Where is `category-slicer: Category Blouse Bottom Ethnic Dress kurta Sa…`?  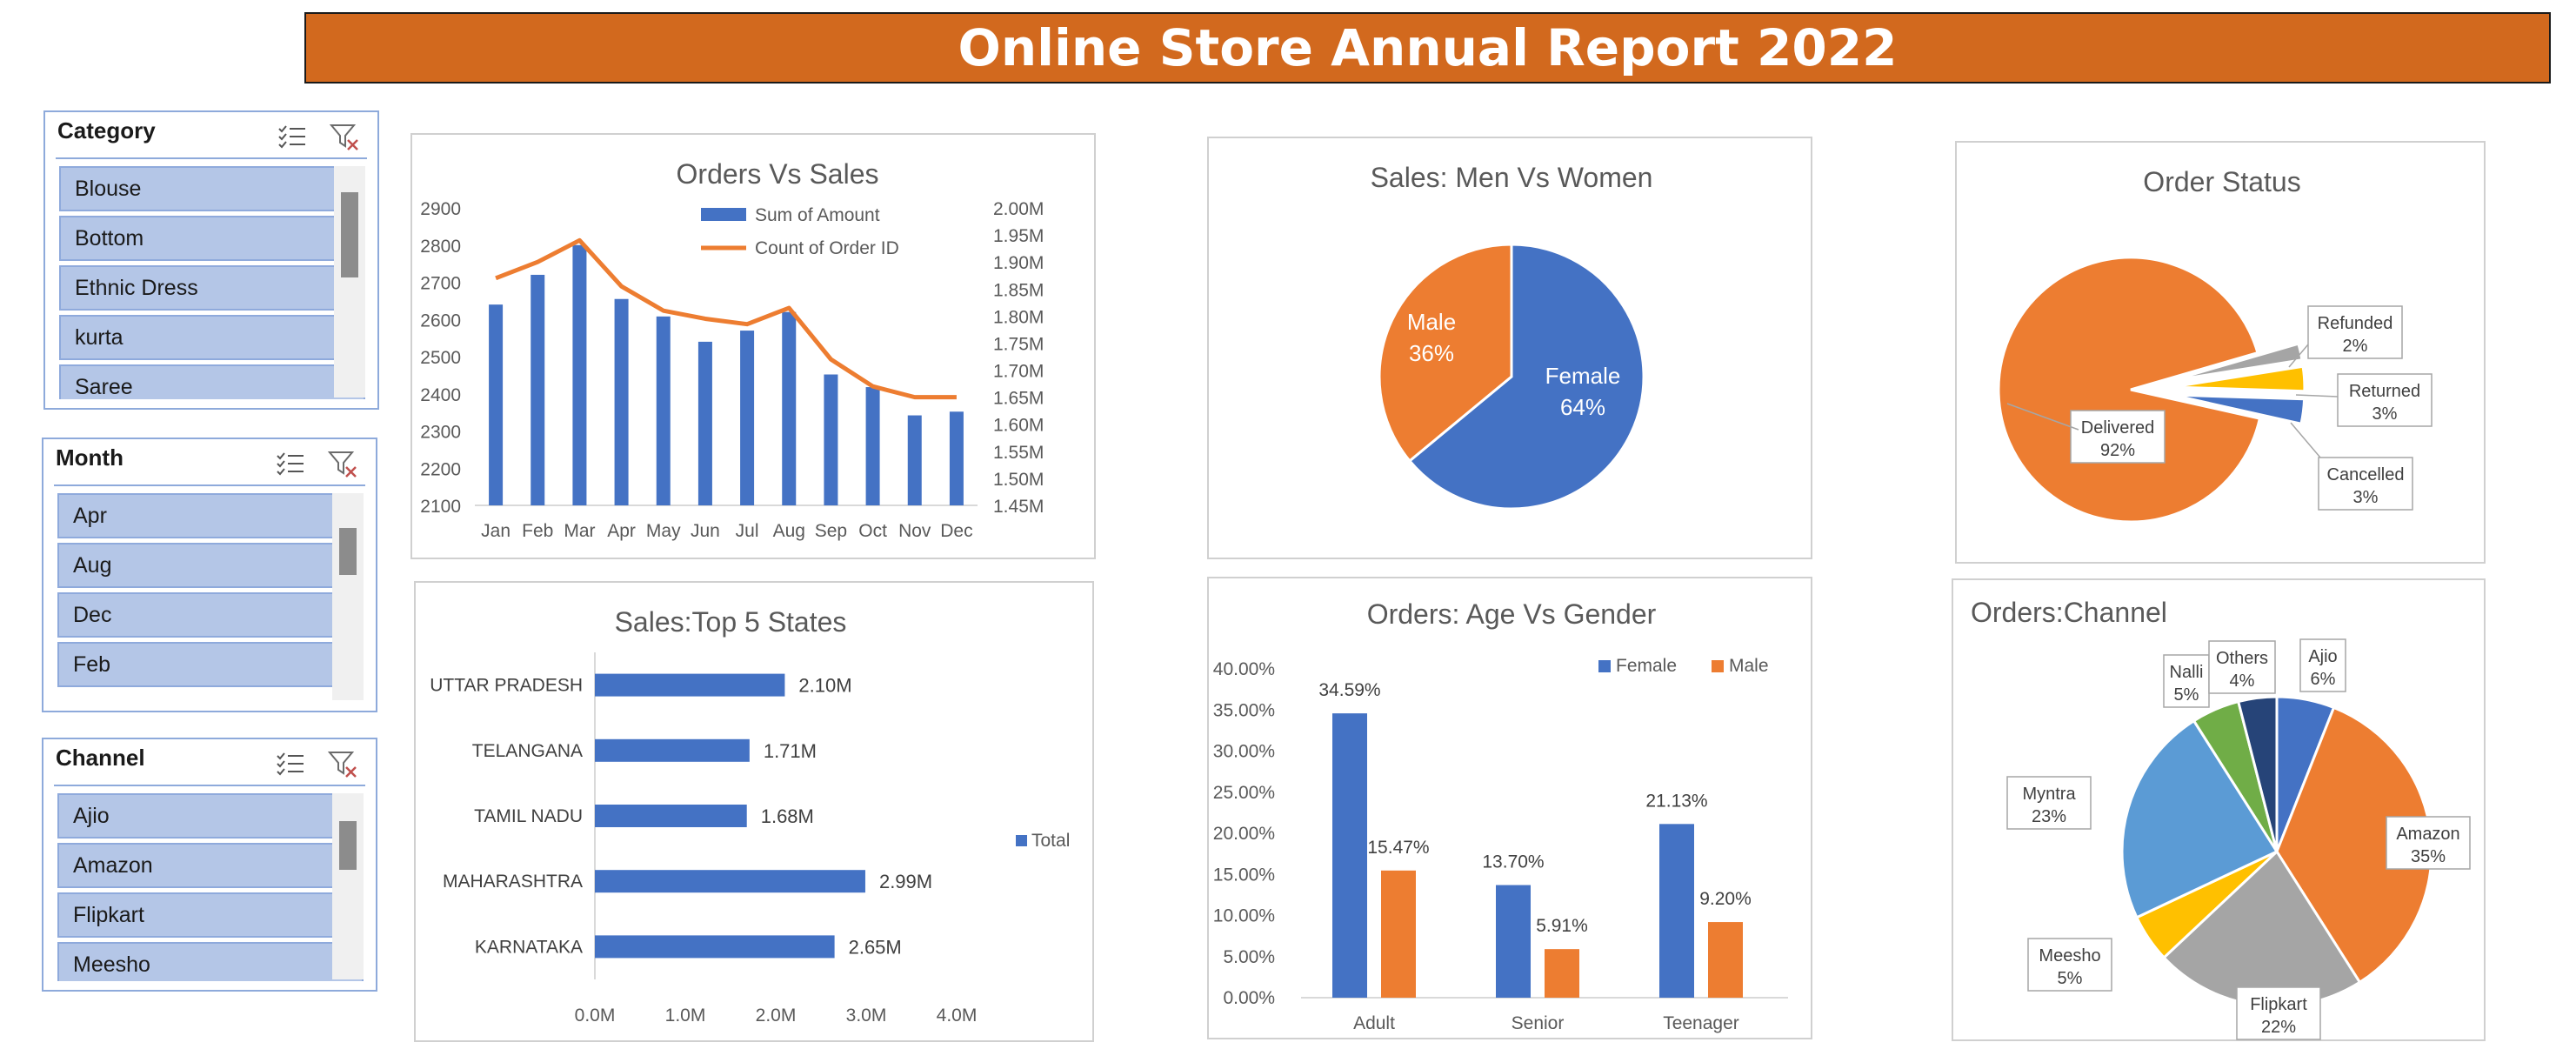
category-slicer: Category Blouse Bottom Ethnic Dress kurta Sa… is located at coordinates (211, 260).